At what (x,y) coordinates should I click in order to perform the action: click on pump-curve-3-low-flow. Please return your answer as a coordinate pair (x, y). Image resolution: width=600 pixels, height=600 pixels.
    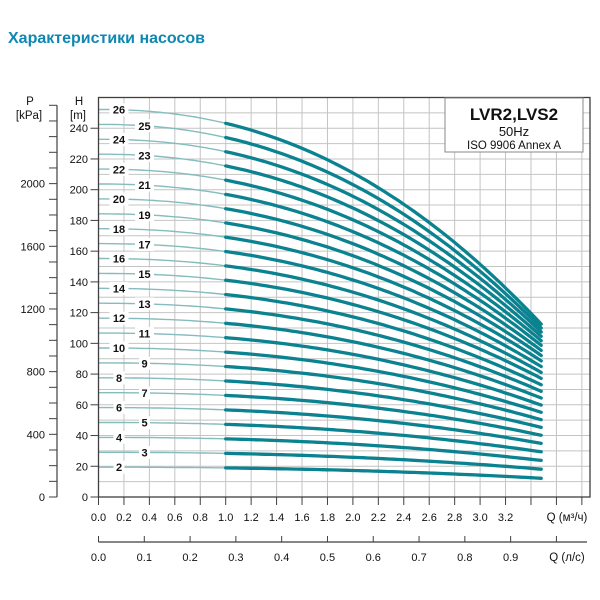
    Looking at the image, I should click on (162, 453).